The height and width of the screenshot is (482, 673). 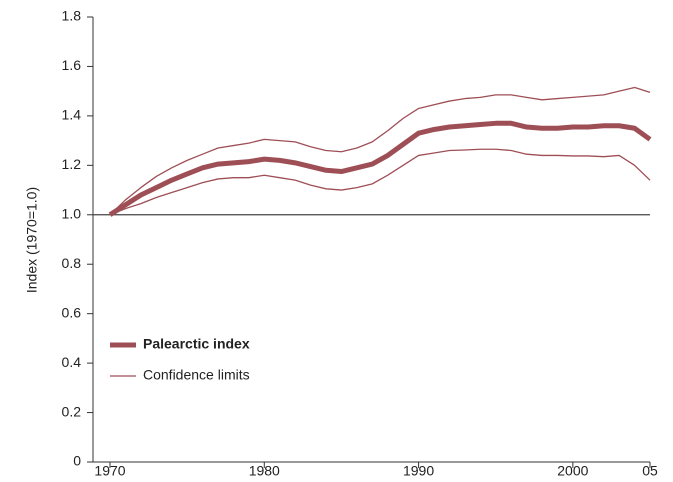 What do you see at coordinates (72, 312) in the screenshot?
I see `y-tick-label: 0.6` at bounding box center [72, 312].